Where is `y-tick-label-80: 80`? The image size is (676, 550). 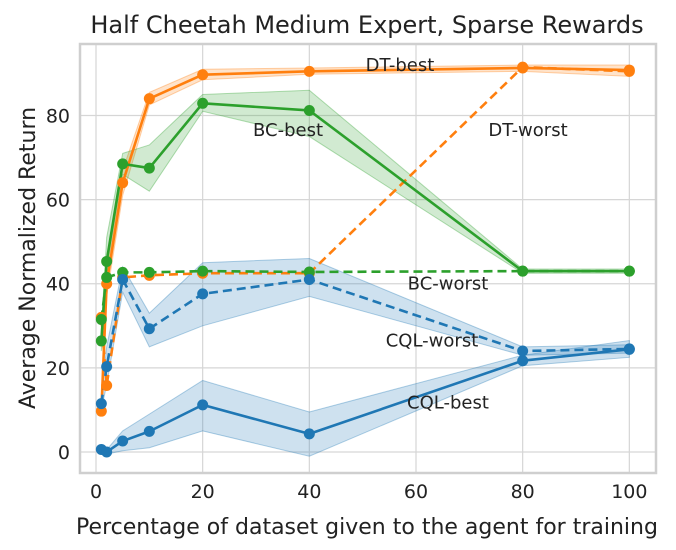 y-tick-label-80: 80 is located at coordinates (58, 117).